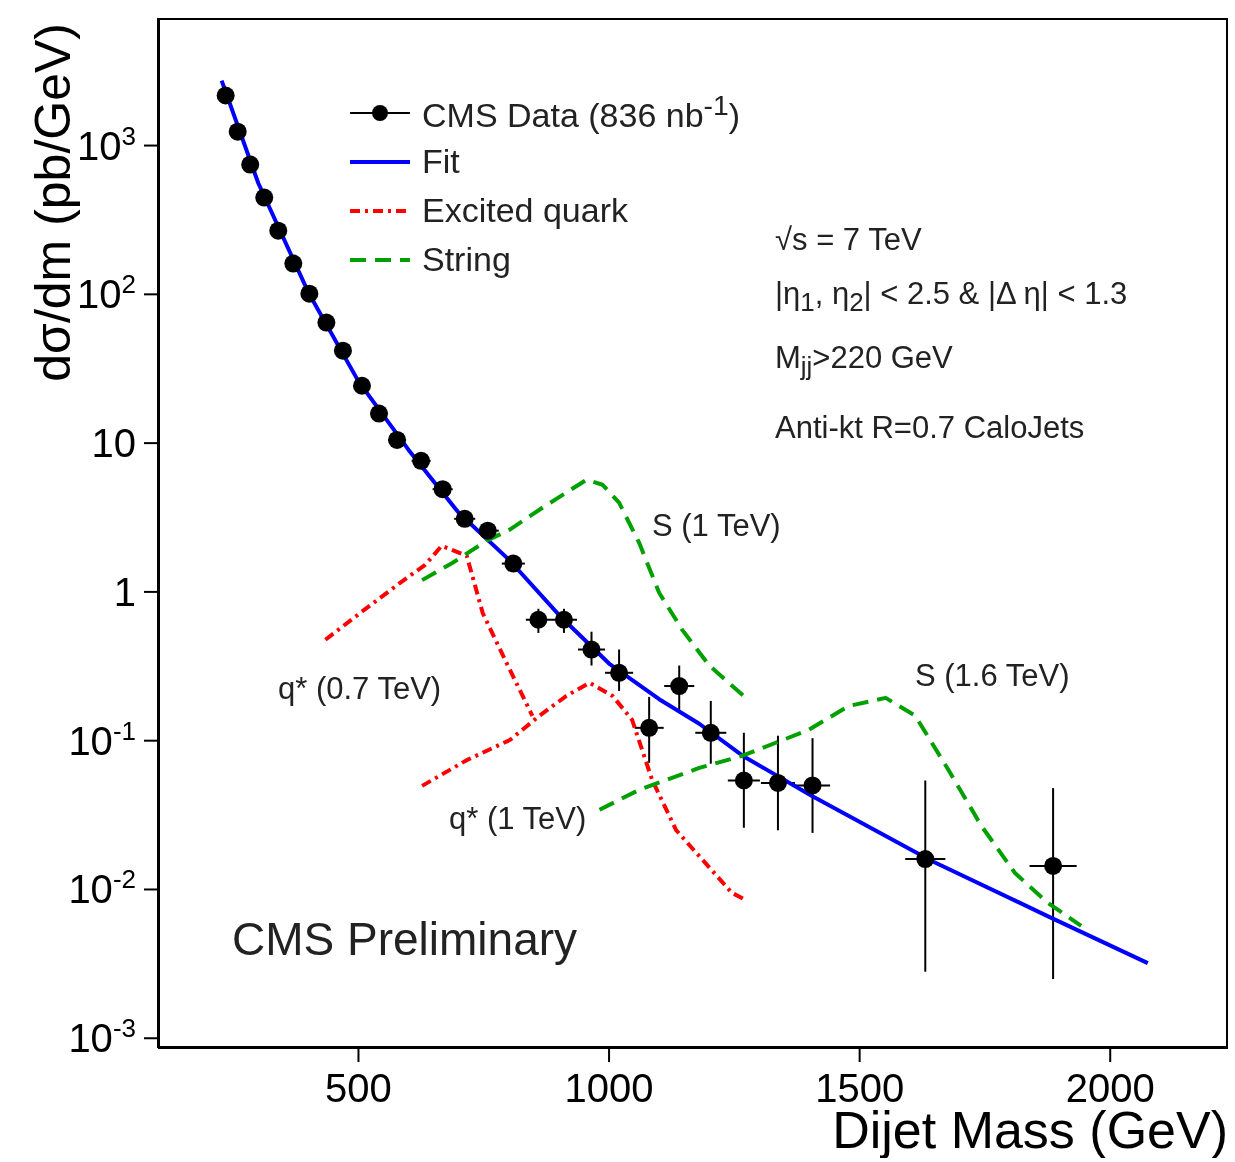 This screenshot has width=1235, height=1162. Describe the element at coordinates (930, 428) in the screenshot. I see `annotation: Anti-kt R=0.7 CaloJets` at that location.